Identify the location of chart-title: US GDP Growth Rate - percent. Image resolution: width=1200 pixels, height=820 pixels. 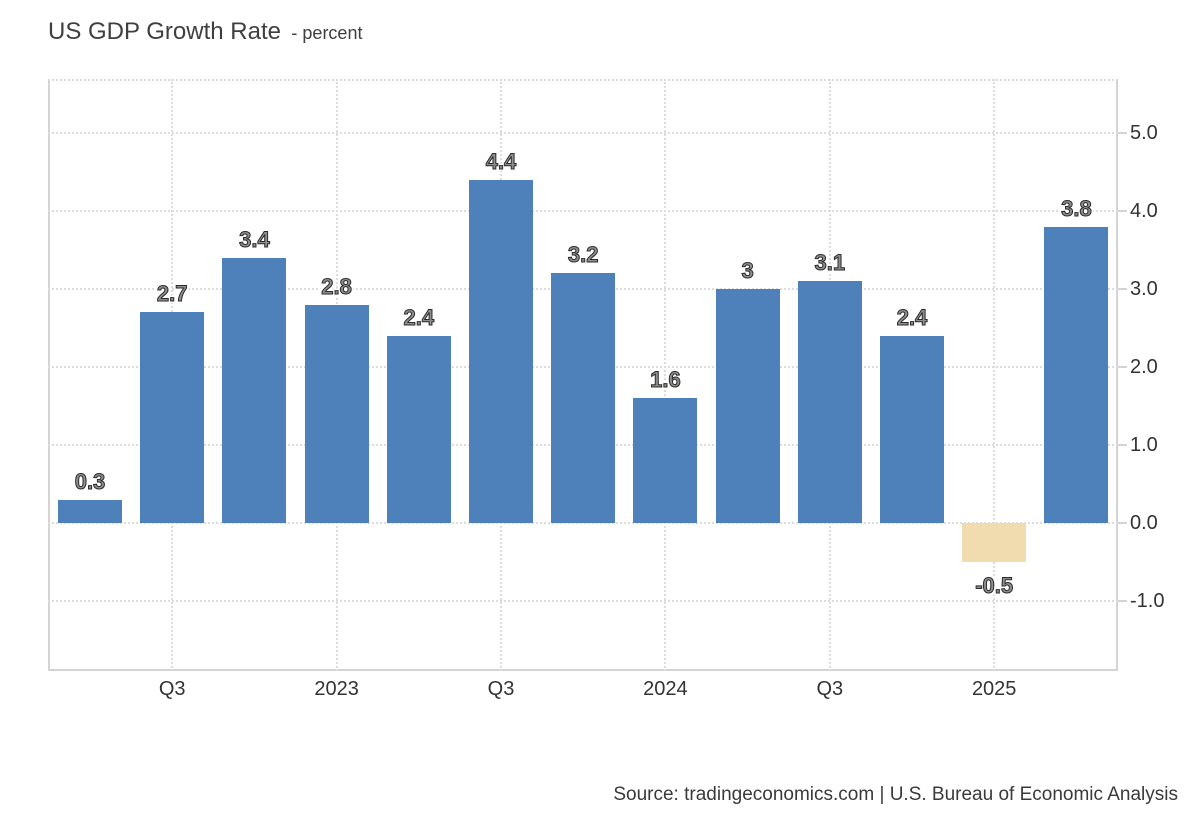
(205, 33).